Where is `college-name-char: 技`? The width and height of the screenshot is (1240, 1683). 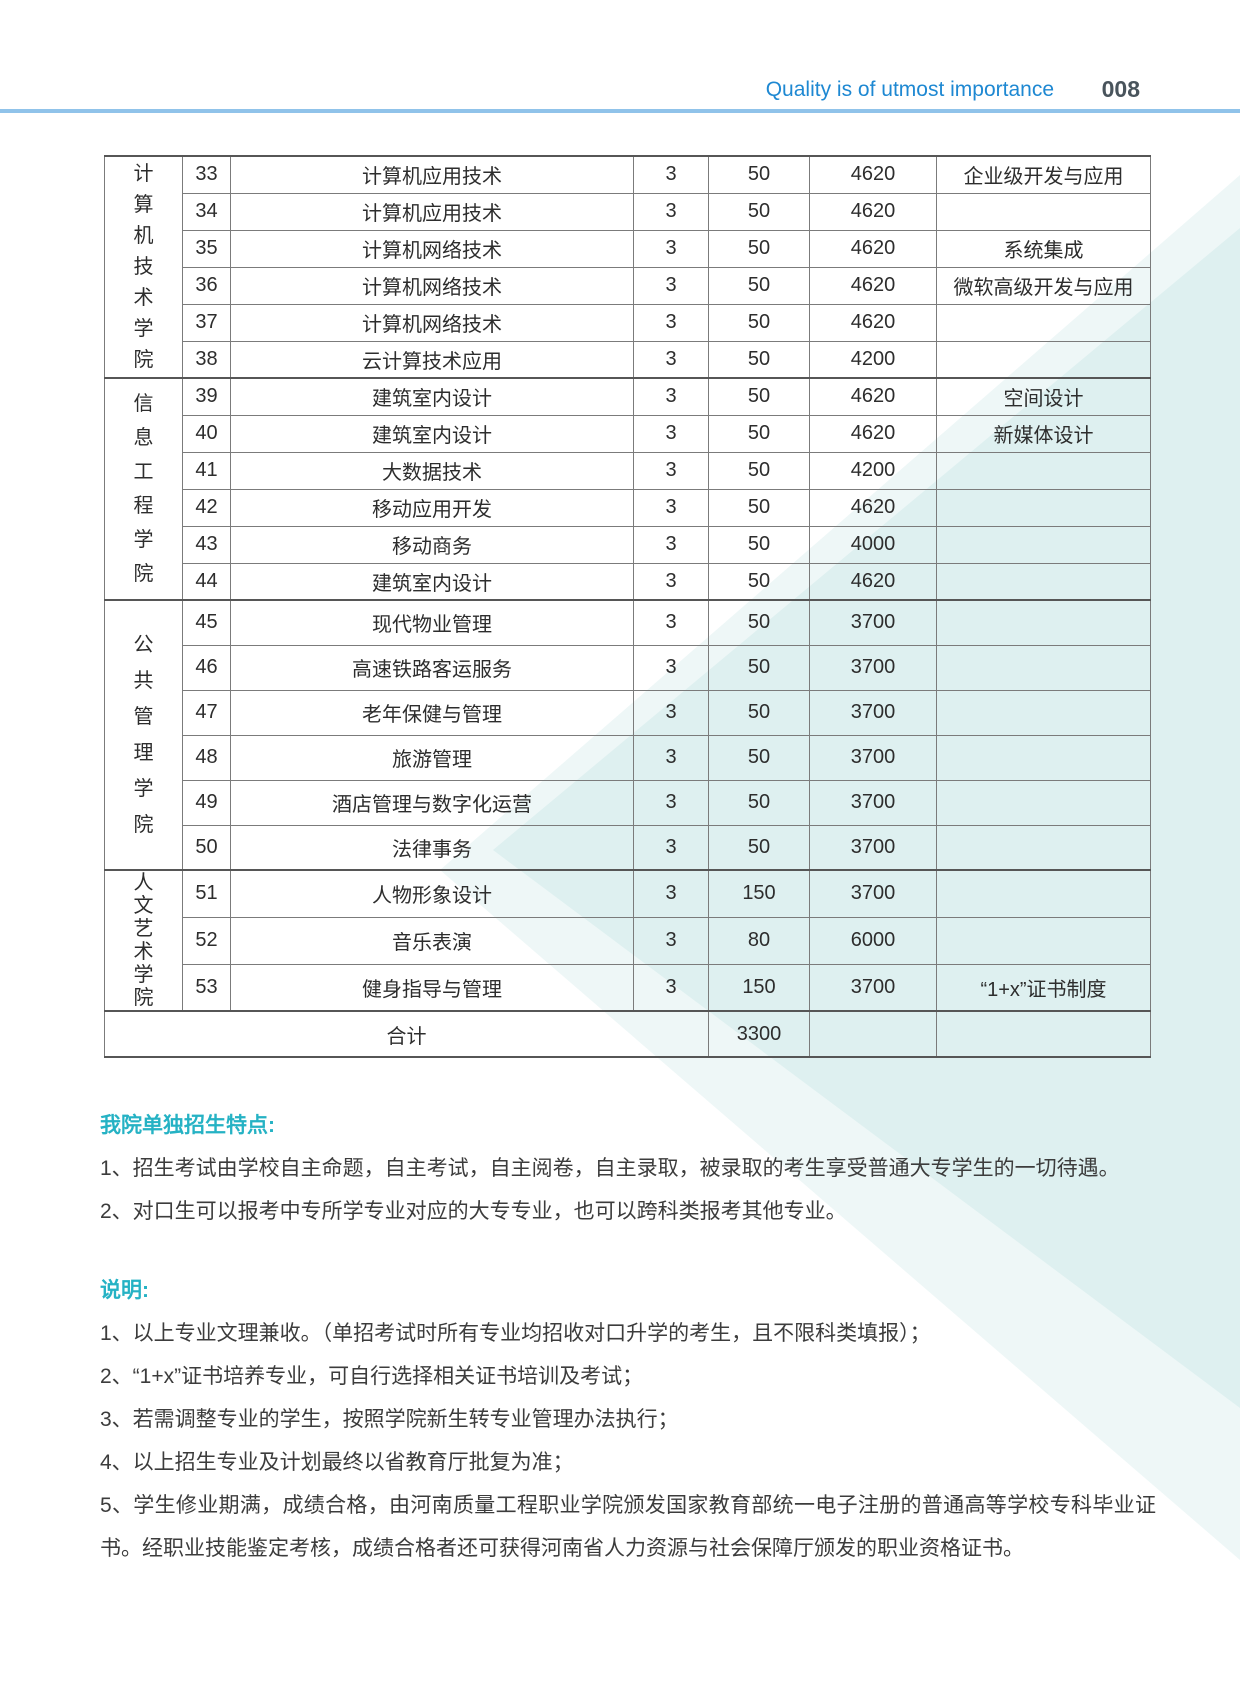
college-name-char: 技 is located at coordinates (143, 266).